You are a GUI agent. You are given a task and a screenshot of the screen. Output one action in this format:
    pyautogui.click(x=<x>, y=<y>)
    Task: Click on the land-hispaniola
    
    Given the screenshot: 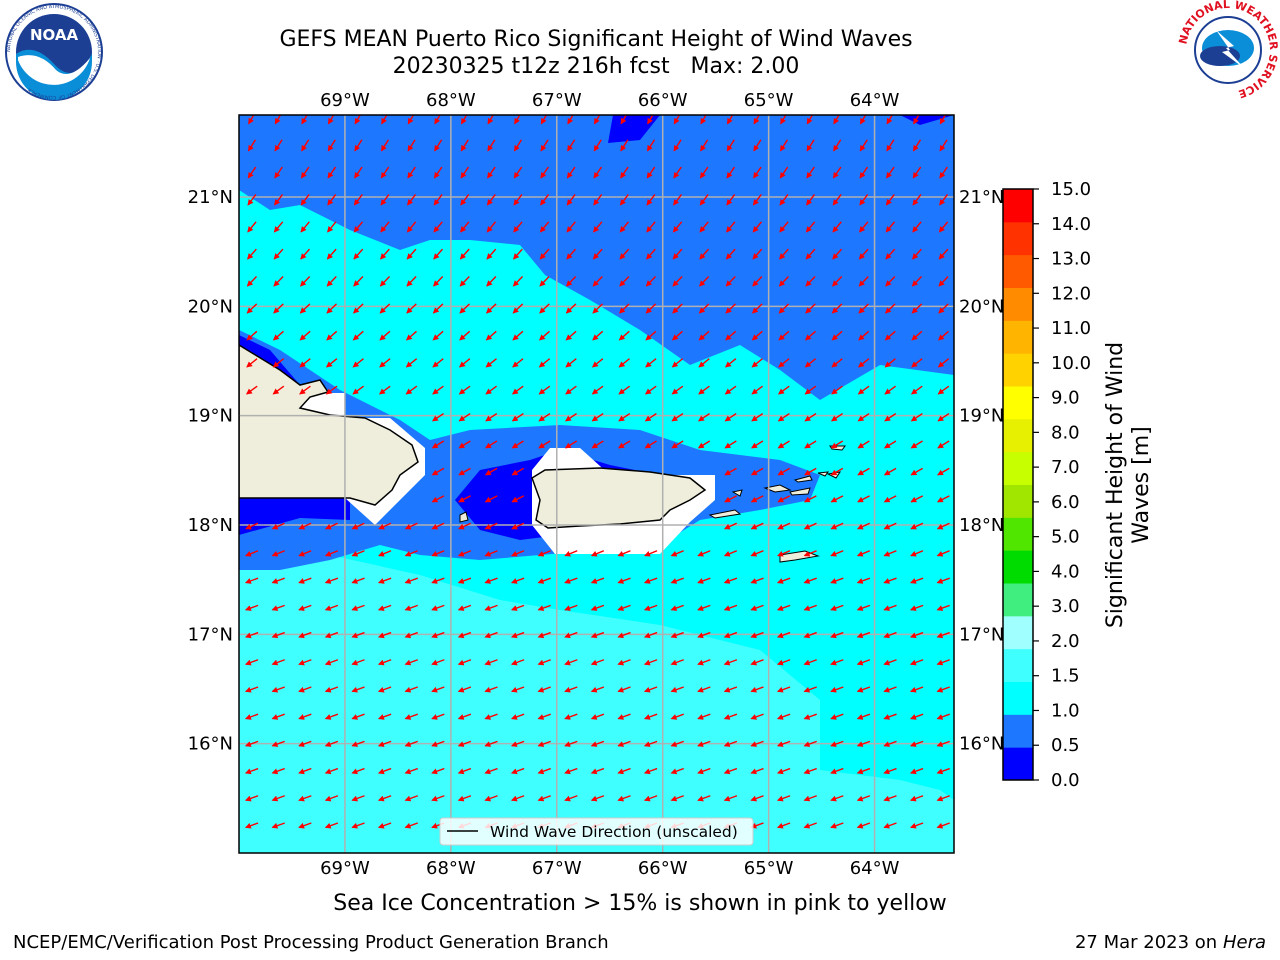 What is the action you would take?
    pyautogui.click(x=329, y=425)
    